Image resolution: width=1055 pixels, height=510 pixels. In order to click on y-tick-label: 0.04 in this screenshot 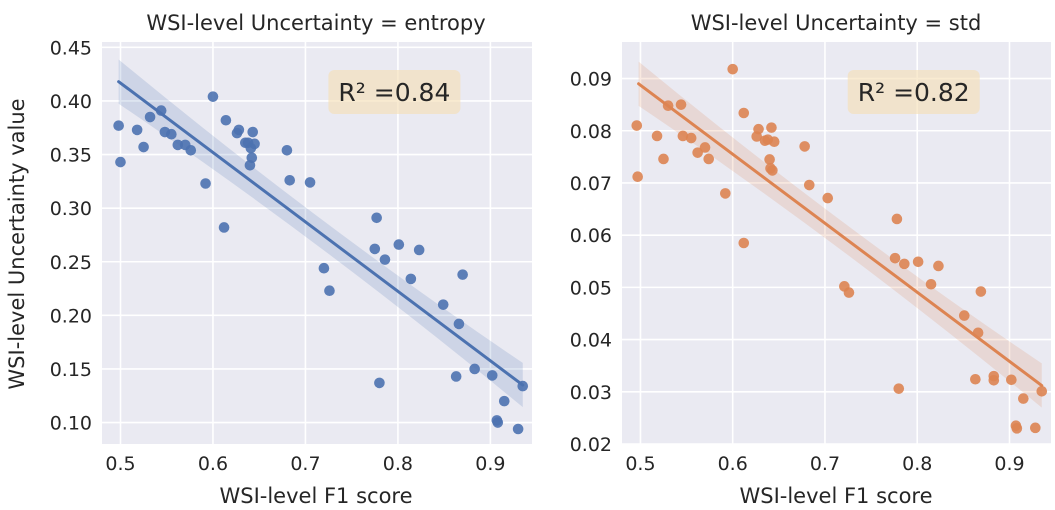, I will do `click(591, 341)`.